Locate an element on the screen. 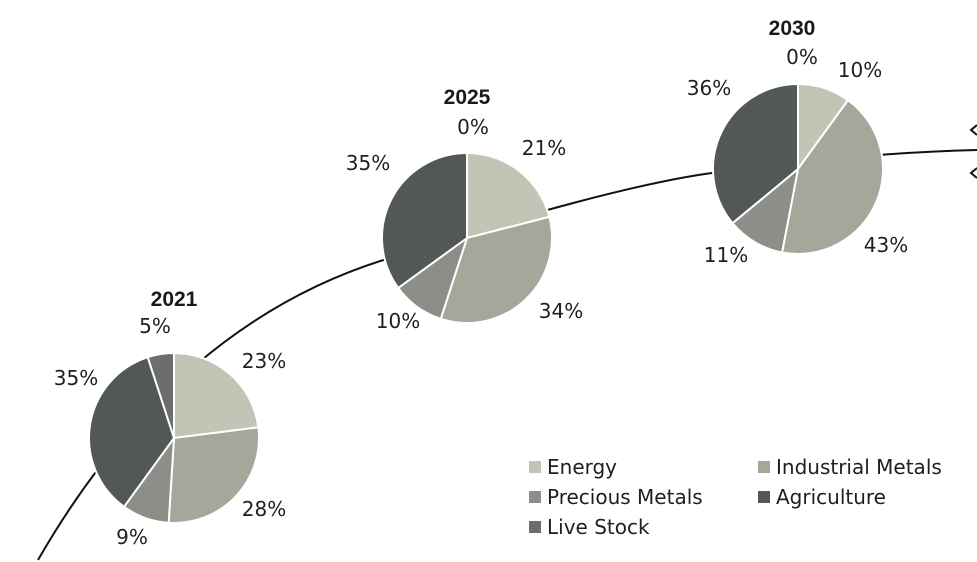 The width and height of the screenshot is (977, 562). legend-label: Agriculture is located at coordinates (831, 497).